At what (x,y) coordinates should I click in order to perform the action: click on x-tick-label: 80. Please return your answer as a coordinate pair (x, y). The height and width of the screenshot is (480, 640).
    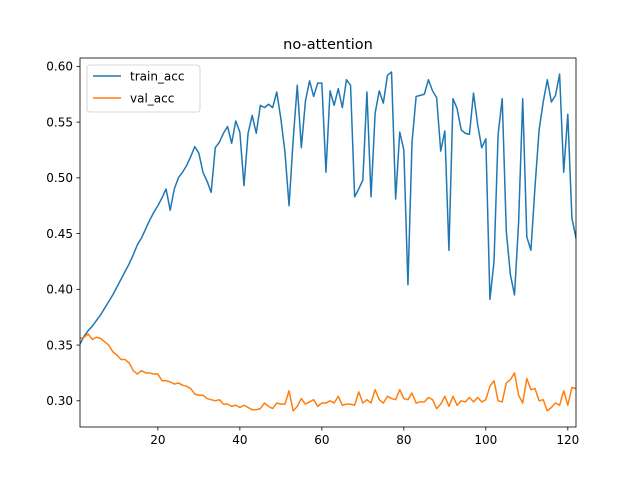
    Looking at the image, I should click on (403, 440).